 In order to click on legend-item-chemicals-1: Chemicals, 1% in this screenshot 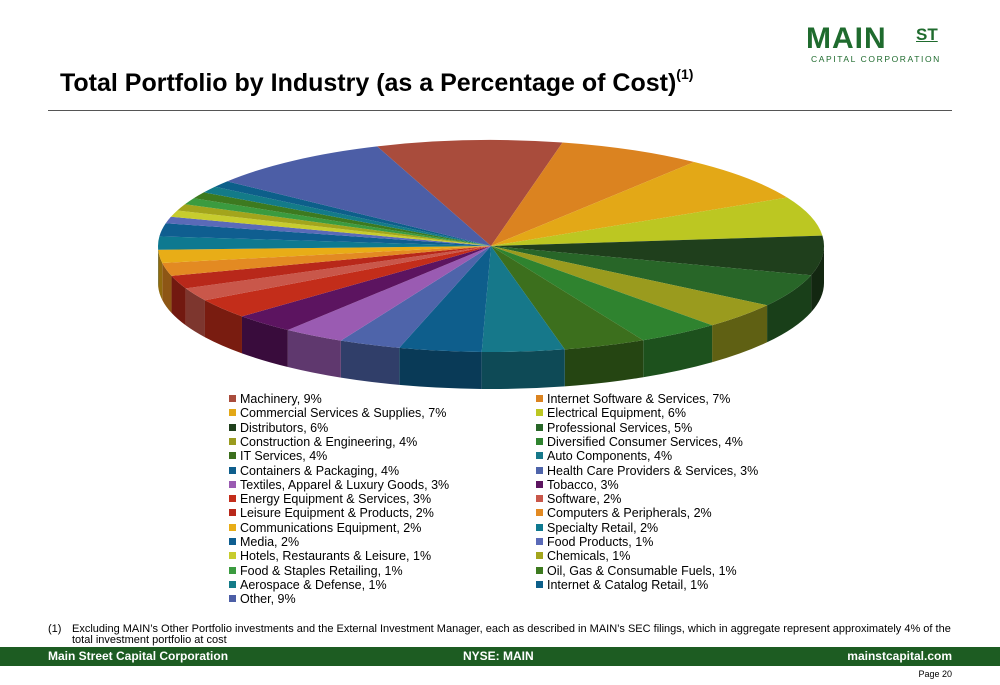, I will do `click(583, 556)`.